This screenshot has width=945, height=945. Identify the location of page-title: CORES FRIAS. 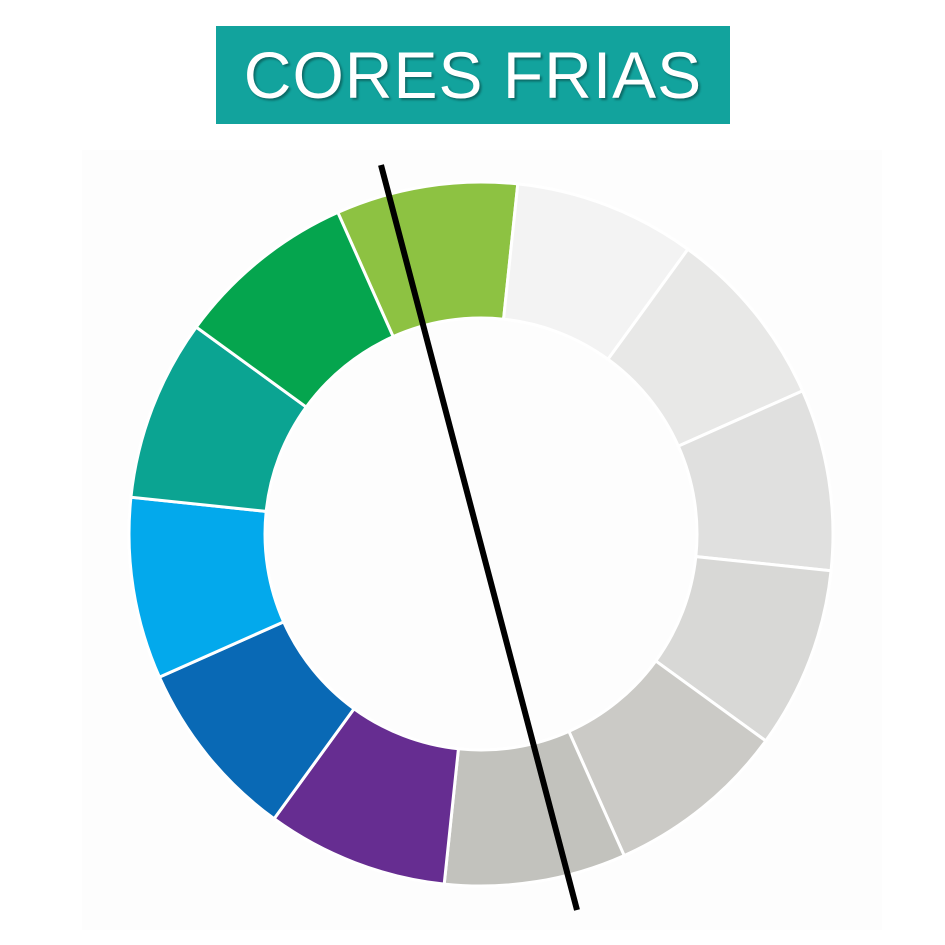
(473, 75).